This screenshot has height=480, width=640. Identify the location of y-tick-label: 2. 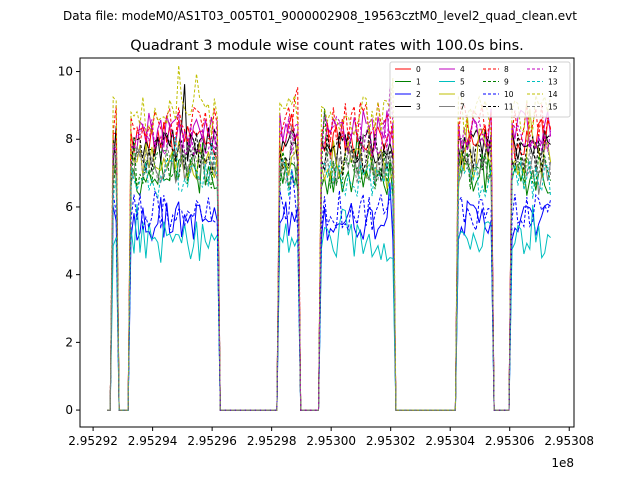
(69, 342).